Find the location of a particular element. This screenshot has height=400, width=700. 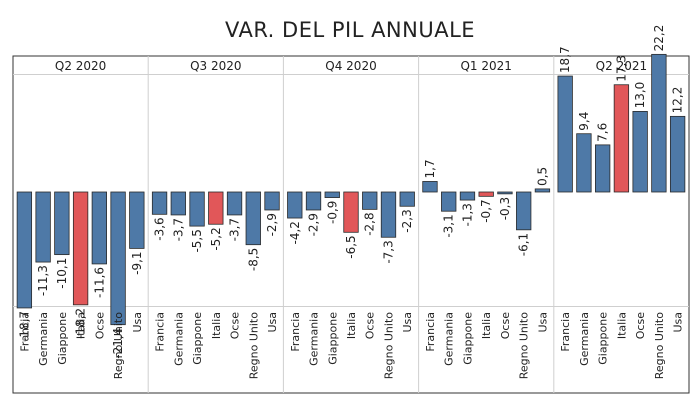

data-label: -0,9 is located at coordinates (332, 212).